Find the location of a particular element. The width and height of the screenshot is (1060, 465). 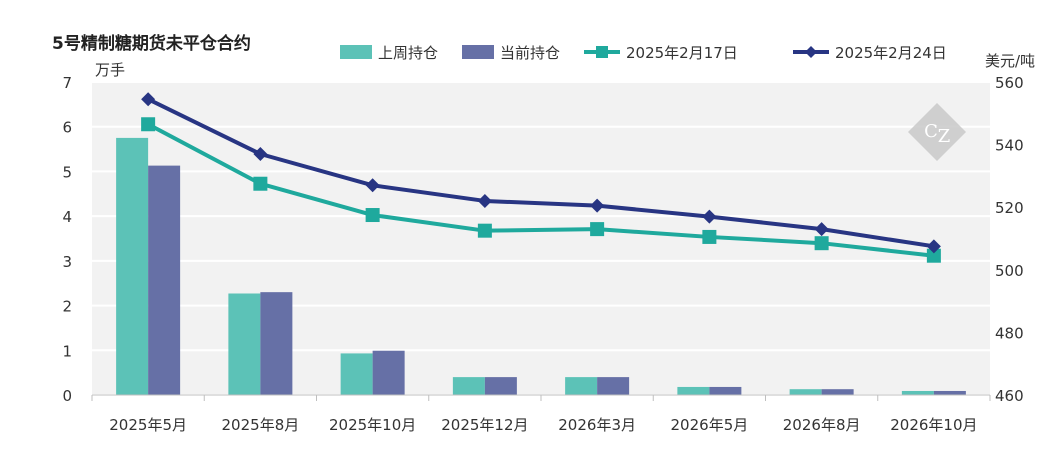

x-tick-label: 2026年3月 is located at coordinates (597, 425).